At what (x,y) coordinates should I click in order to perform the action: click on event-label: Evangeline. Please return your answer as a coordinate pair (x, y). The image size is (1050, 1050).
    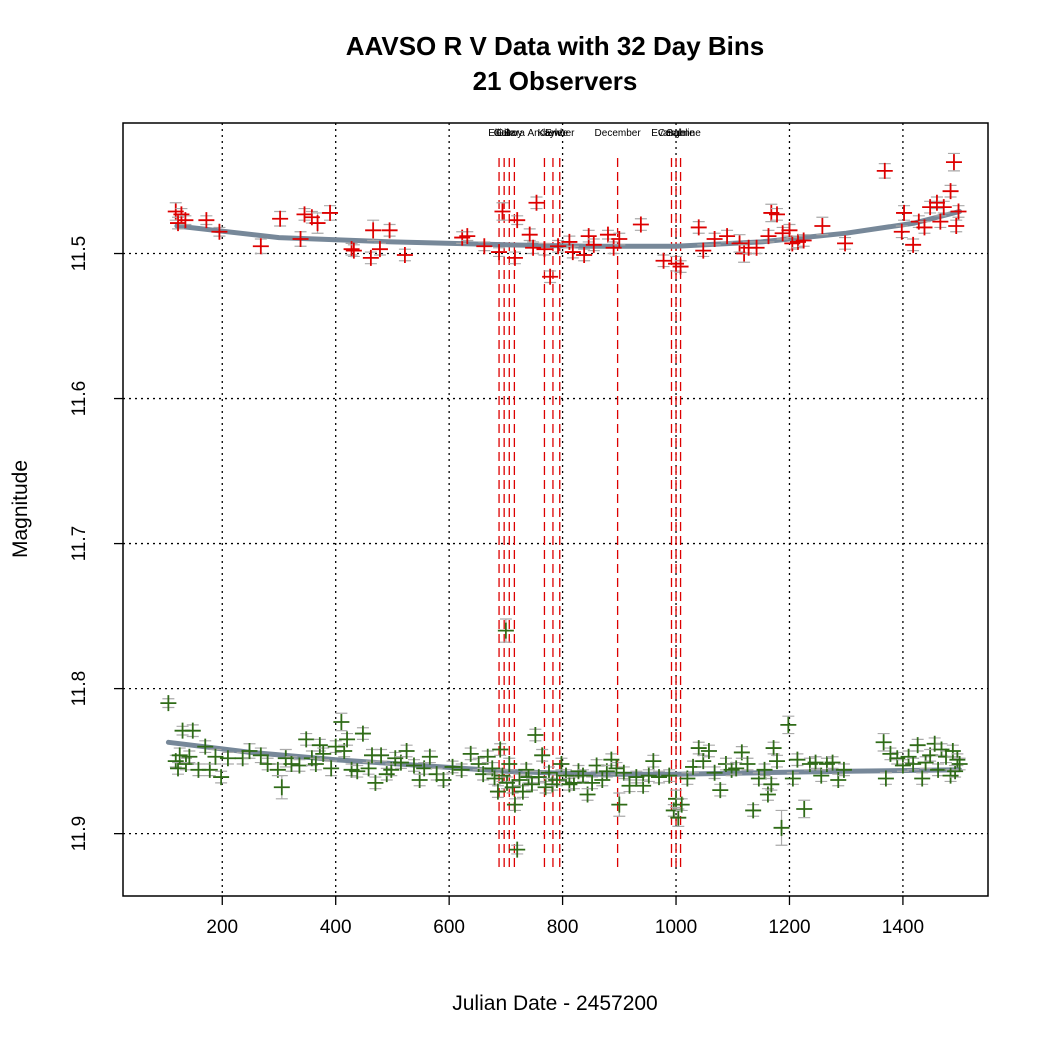
    Looking at the image, I should click on (676, 133).